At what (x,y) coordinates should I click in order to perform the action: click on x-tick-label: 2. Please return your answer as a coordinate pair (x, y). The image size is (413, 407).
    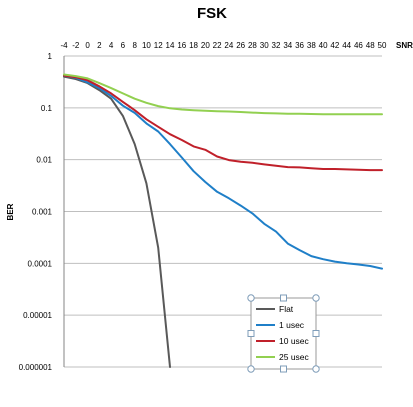
    Looking at the image, I should click on (99, 45).